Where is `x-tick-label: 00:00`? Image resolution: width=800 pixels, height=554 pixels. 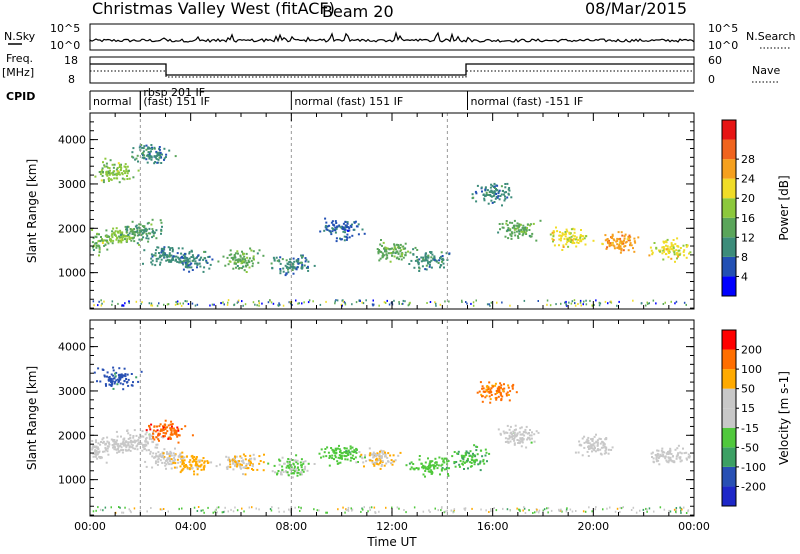
x-tick-label: 00:00 is located at coordinates (694, 526).